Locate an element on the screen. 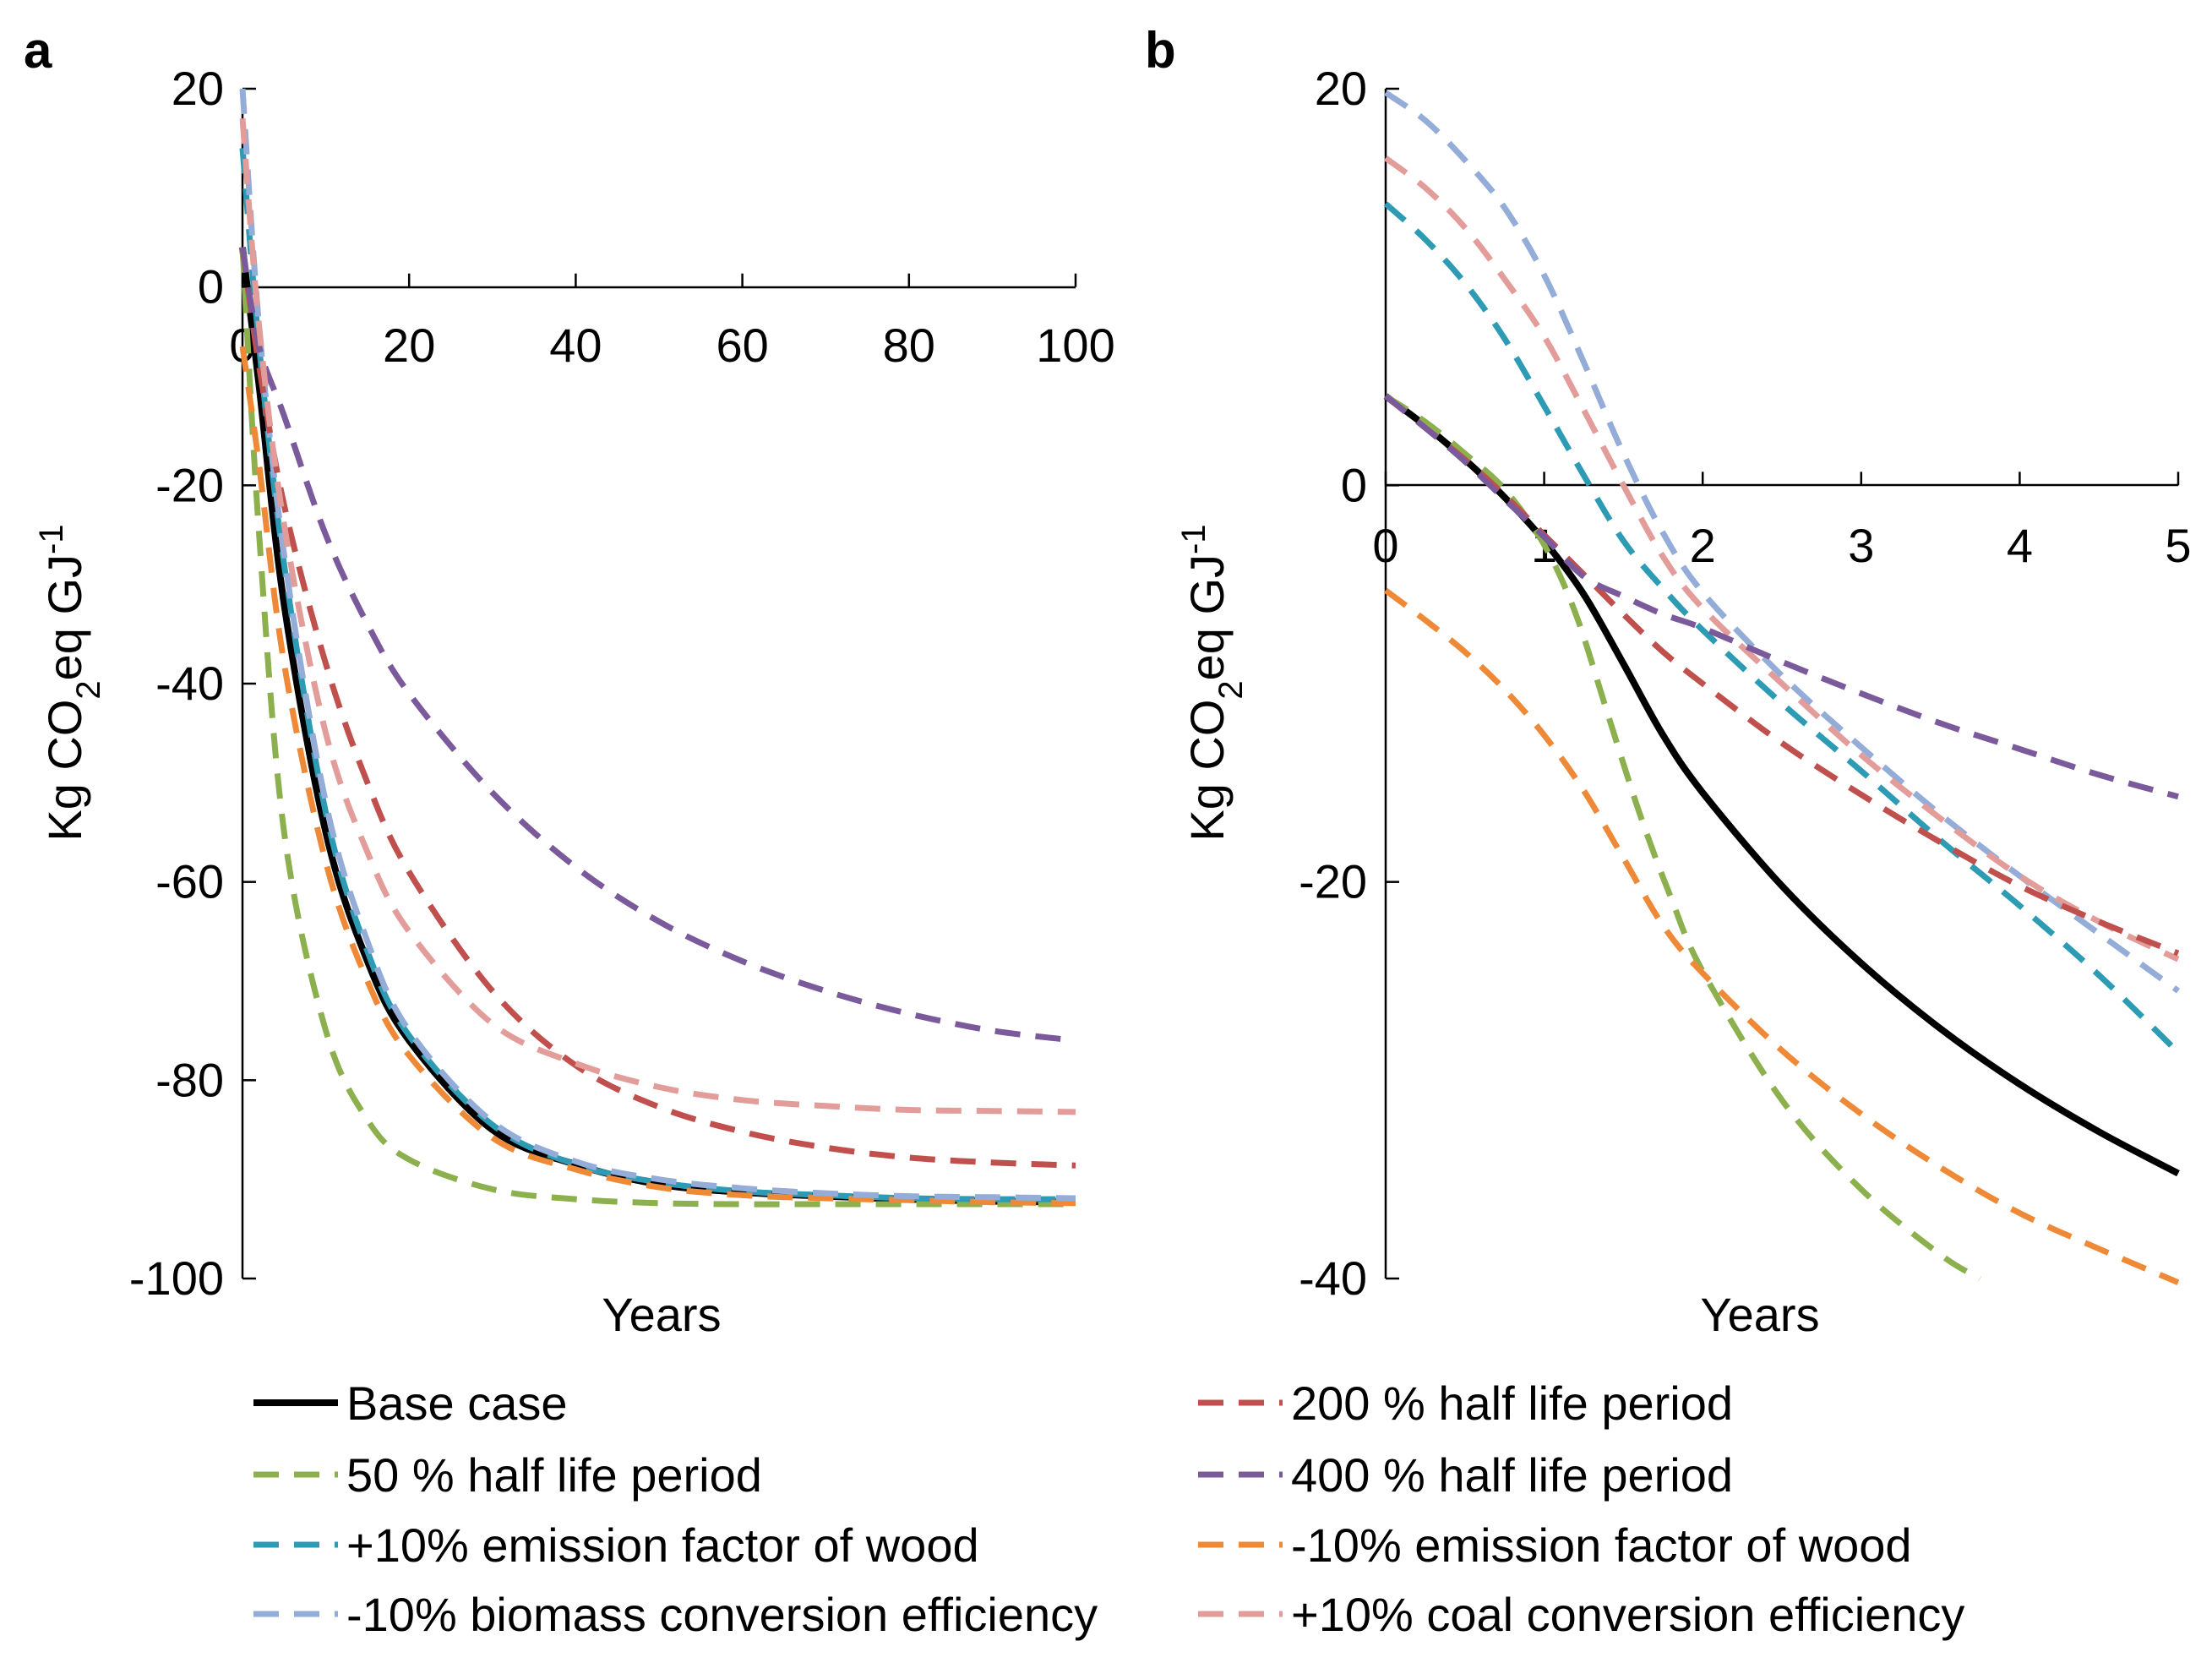 The width and height of the screenshot is (2212, 1663). panel-a-x-tick-label: 40 is located at coordinates (576, 345).